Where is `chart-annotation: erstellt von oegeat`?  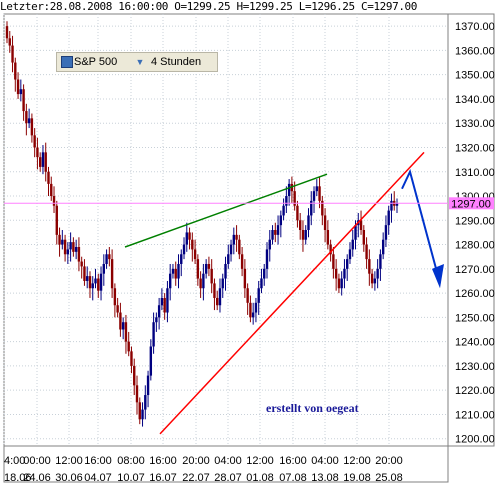 chart-annotation: erstellt von oegeat is located at coordinates (312, 408).